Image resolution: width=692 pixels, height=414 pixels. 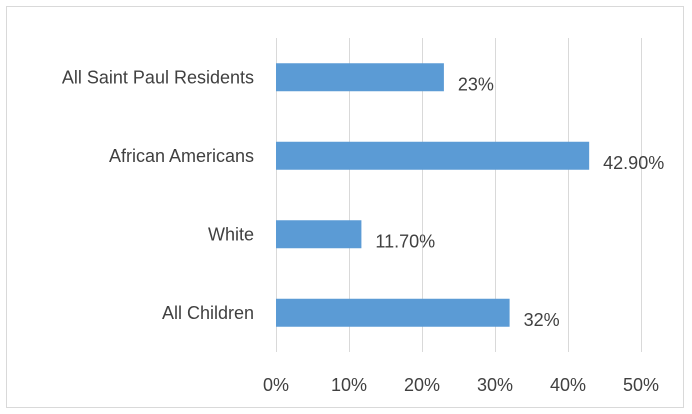 I want to click on category-label: All Saint Paul Residents, so click(x=158, y=77).